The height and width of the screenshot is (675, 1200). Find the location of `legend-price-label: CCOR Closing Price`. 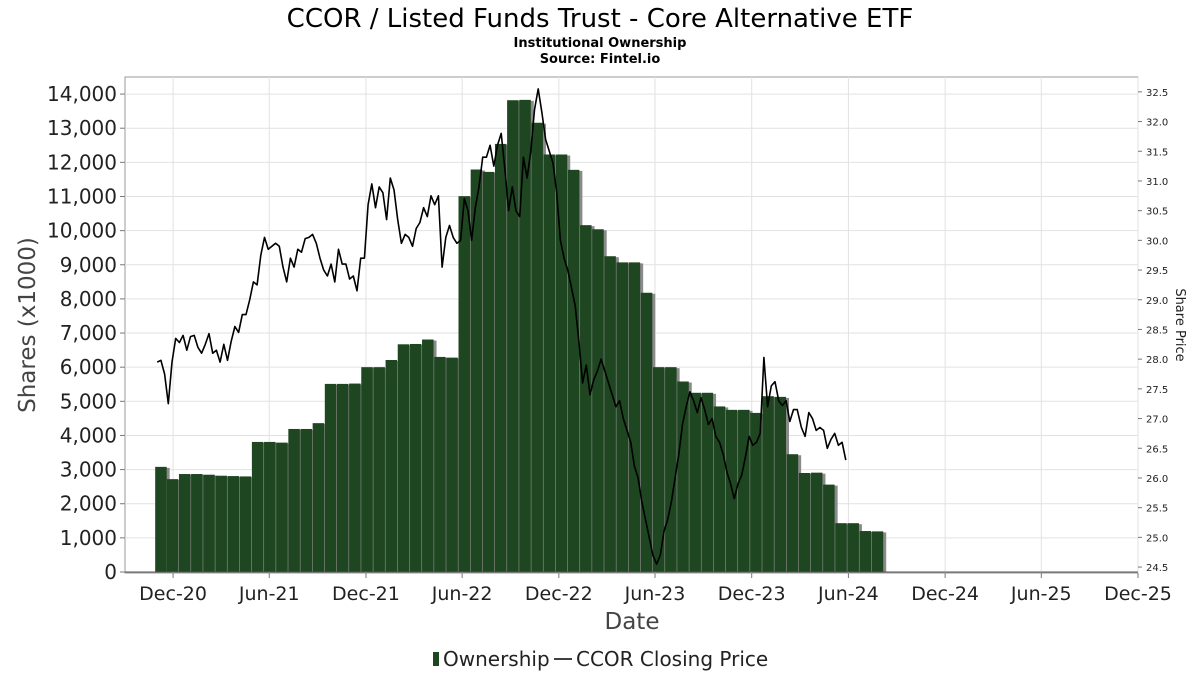

legend-price-label: CCOR Closing Price is located at coordinates (672, 659).